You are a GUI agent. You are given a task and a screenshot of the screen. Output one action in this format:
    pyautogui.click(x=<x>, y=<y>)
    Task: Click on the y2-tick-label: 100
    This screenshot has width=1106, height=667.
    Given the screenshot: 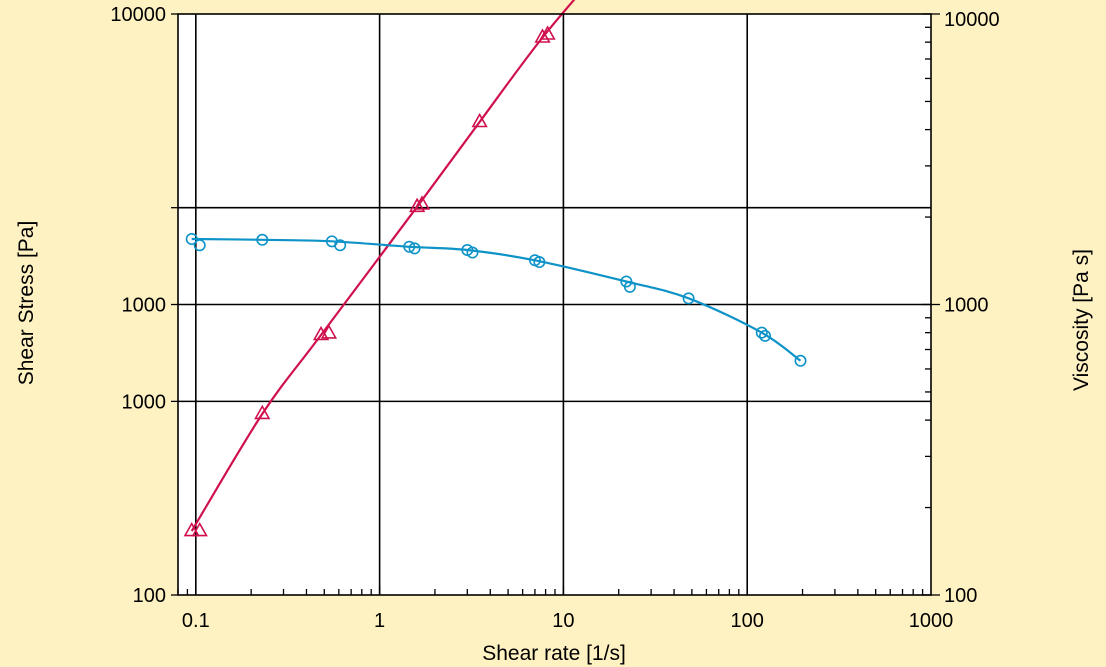 What is the action you would take?
    pyautogui.click(x=960, y=596)
    